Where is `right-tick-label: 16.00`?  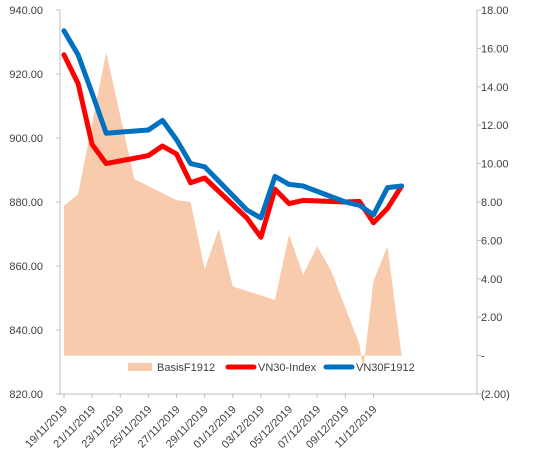
right-tick-label: 16.00 is located at coordinates (495, 49).